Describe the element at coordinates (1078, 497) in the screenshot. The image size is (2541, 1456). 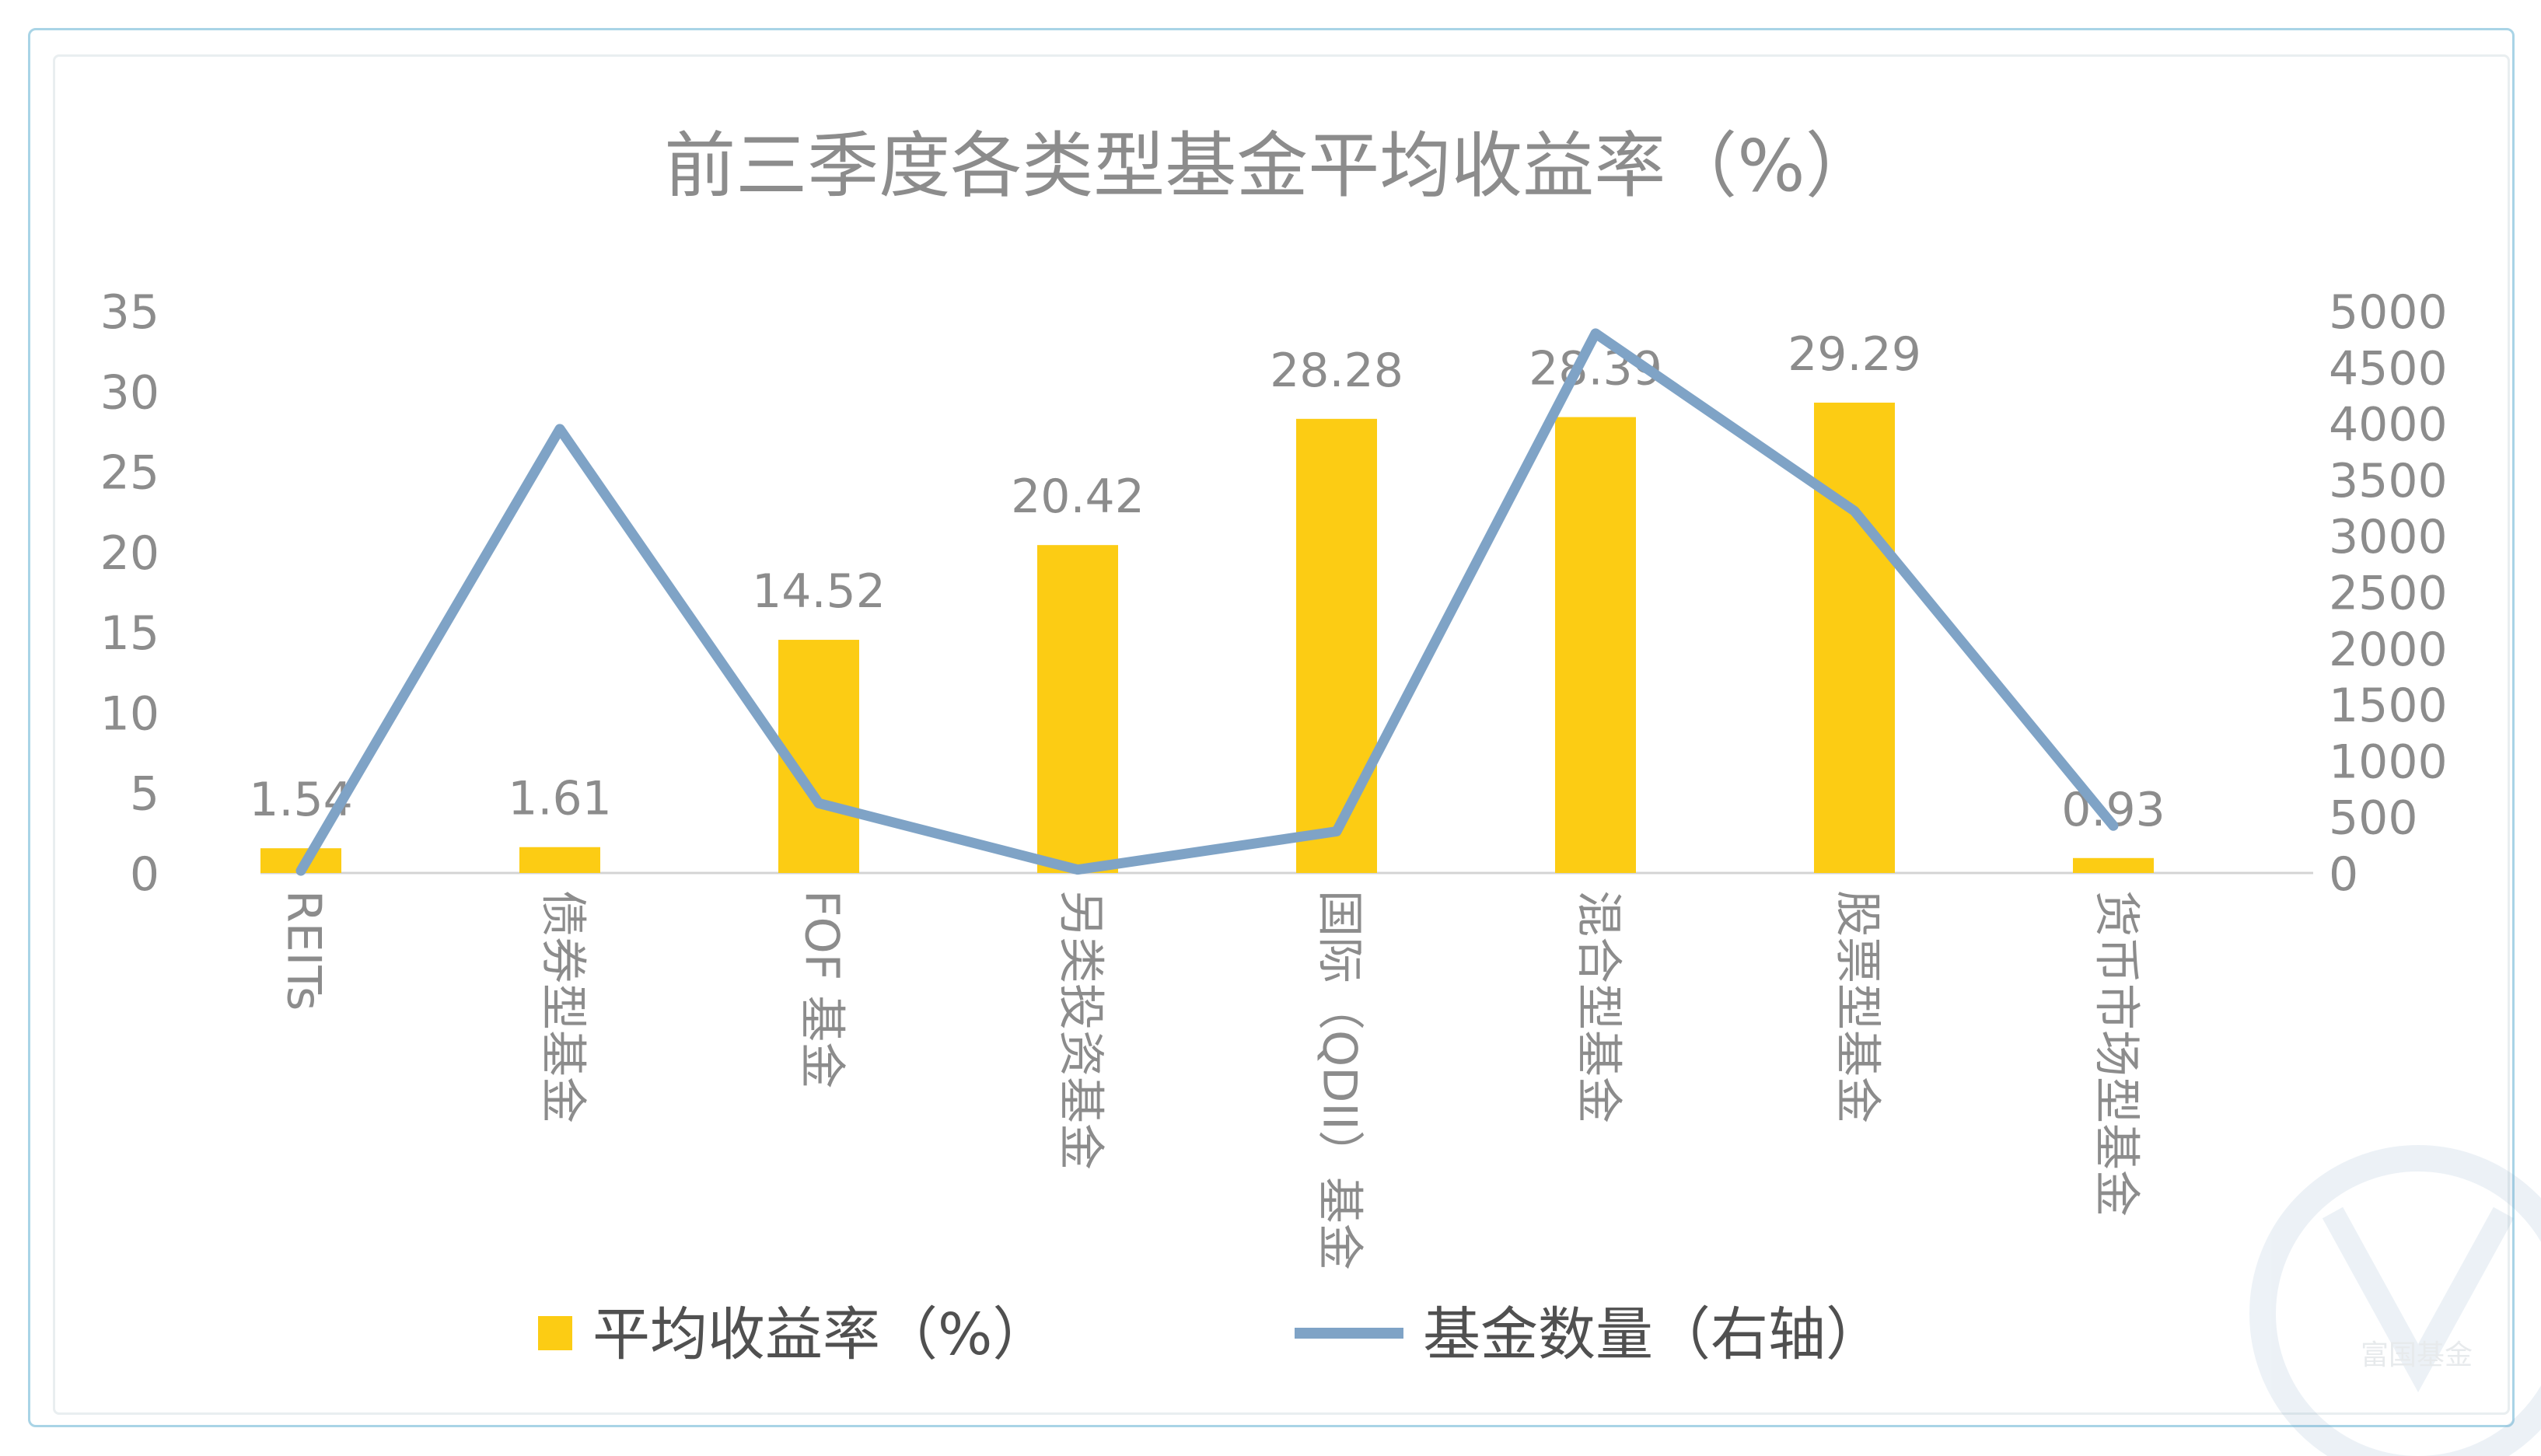
I see `bar-data-label: 20.42` at that location.